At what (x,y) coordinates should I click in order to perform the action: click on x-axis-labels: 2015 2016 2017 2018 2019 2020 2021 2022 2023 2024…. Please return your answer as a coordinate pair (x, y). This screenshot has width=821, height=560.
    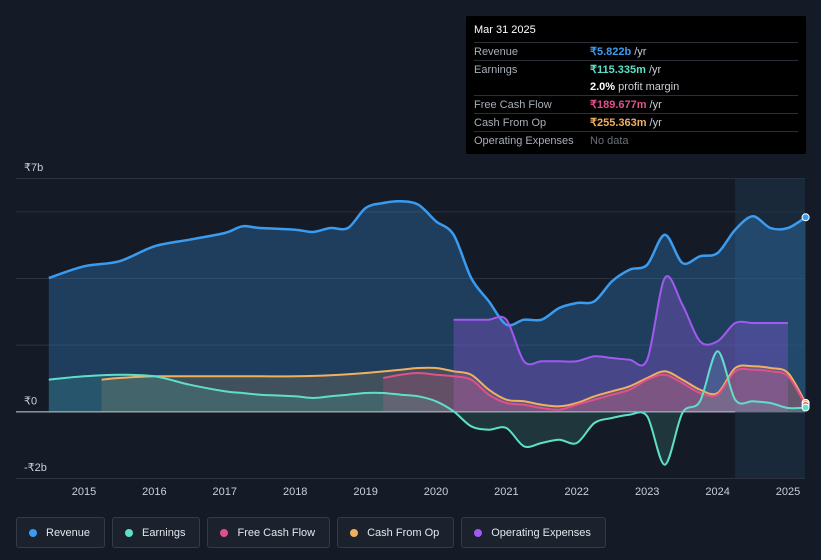
    Looking at the image, I should click on (436, 492).